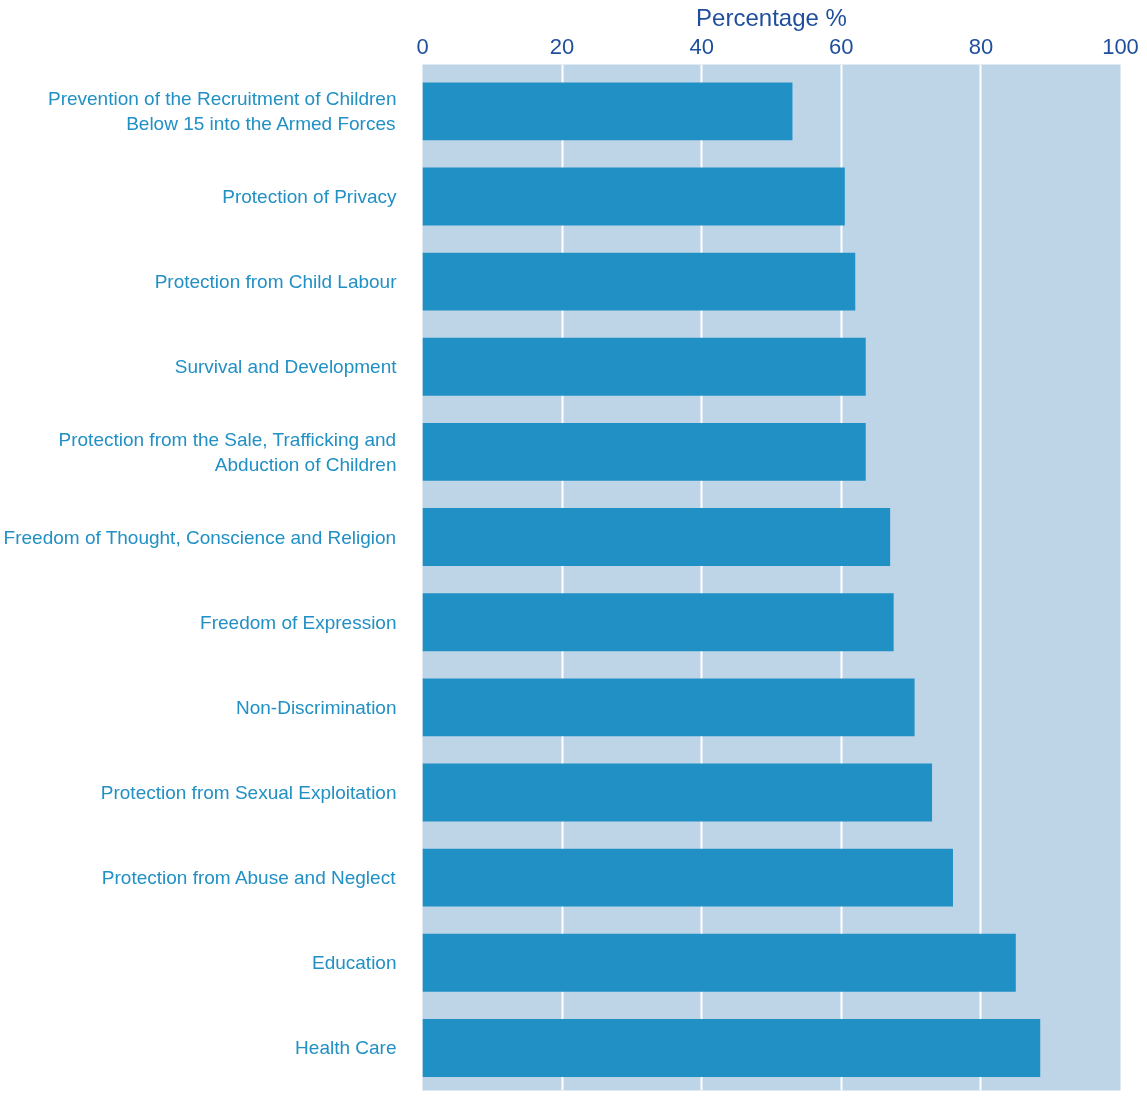 The image size is (1147, 1107). Describe the element at coordinates (248, 792) in the screenshot. I see `y-tick-label: Protection from Sexual Exploitation` at that location.